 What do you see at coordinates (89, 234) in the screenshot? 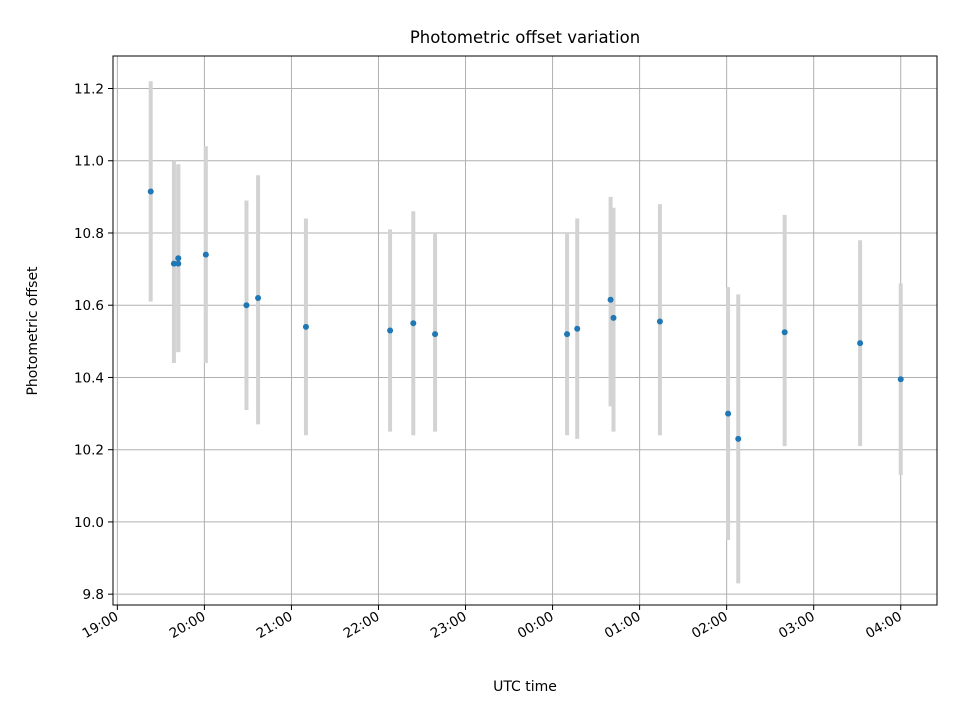
I see `y-tick-label: 10.8` at bounding box center [89, 234].